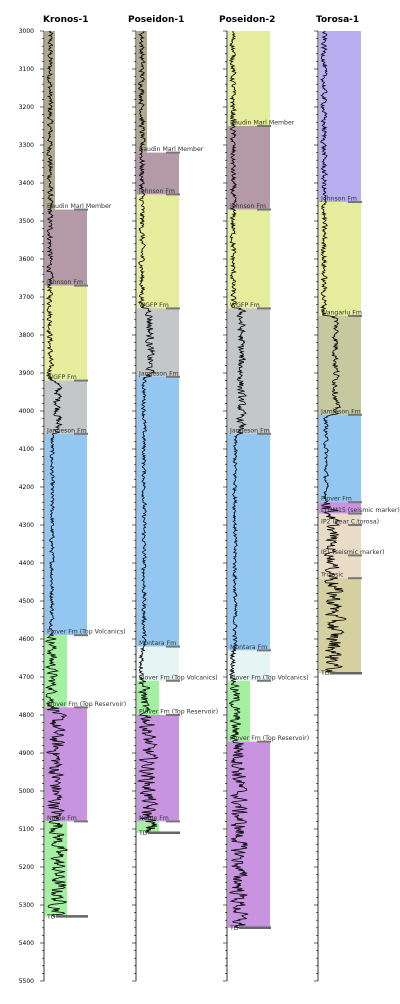  What do you see at coordinates (26, 753) in the screenshot?
I see `depth-tick-label: 4900` at bounding box center [26, 753].